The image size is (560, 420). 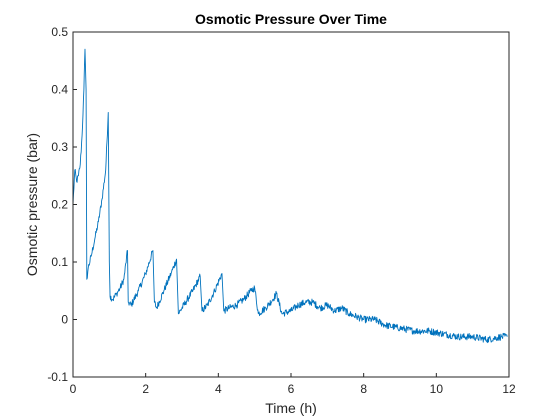 I want to click on x-tick-label: 4, so click(x=218, y=389).